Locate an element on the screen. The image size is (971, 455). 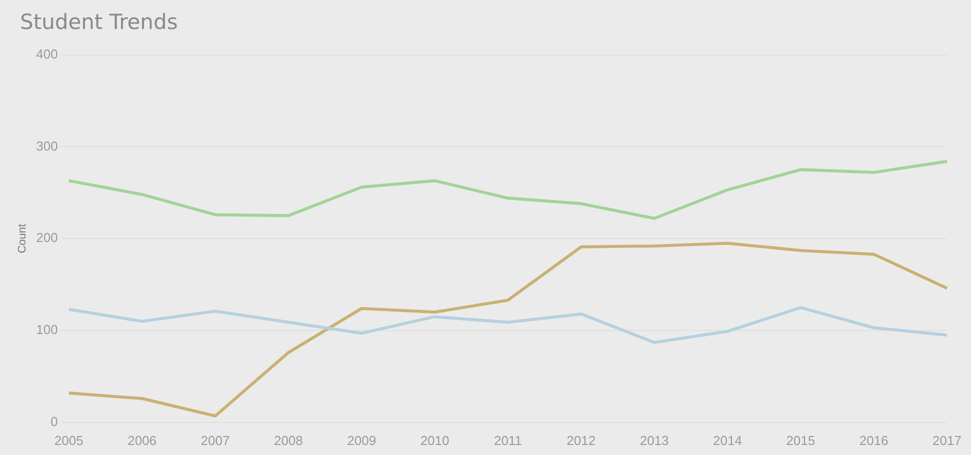
x-tick-label: 2014 is located at coordinates (727, 440).